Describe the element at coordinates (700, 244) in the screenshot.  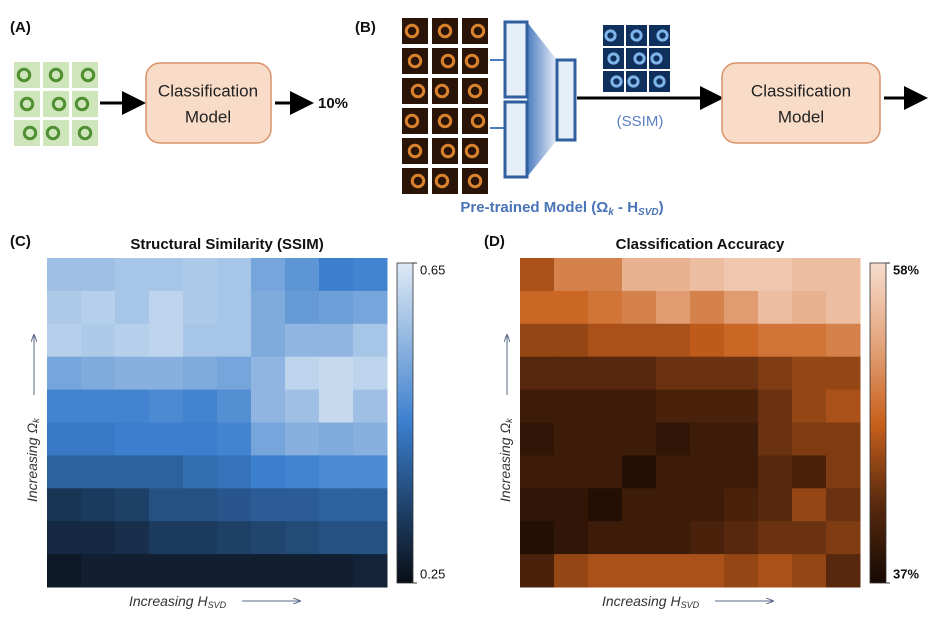
I see `panel-title: Classification Accuracy` at that location.